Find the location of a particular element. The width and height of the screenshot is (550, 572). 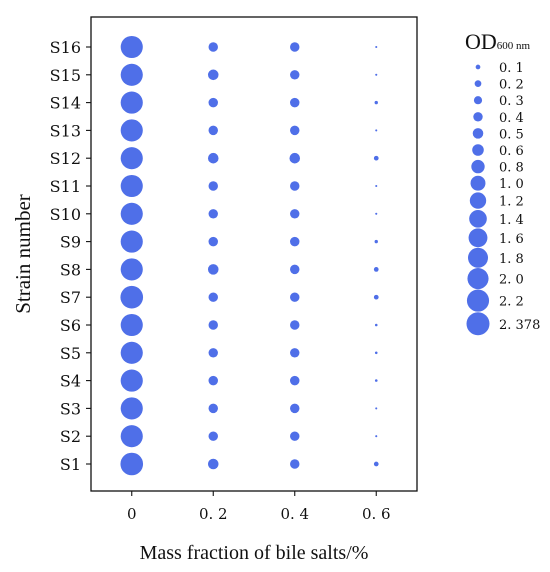

bubble-S13-x0.4 is located at coordinates (295, 130).